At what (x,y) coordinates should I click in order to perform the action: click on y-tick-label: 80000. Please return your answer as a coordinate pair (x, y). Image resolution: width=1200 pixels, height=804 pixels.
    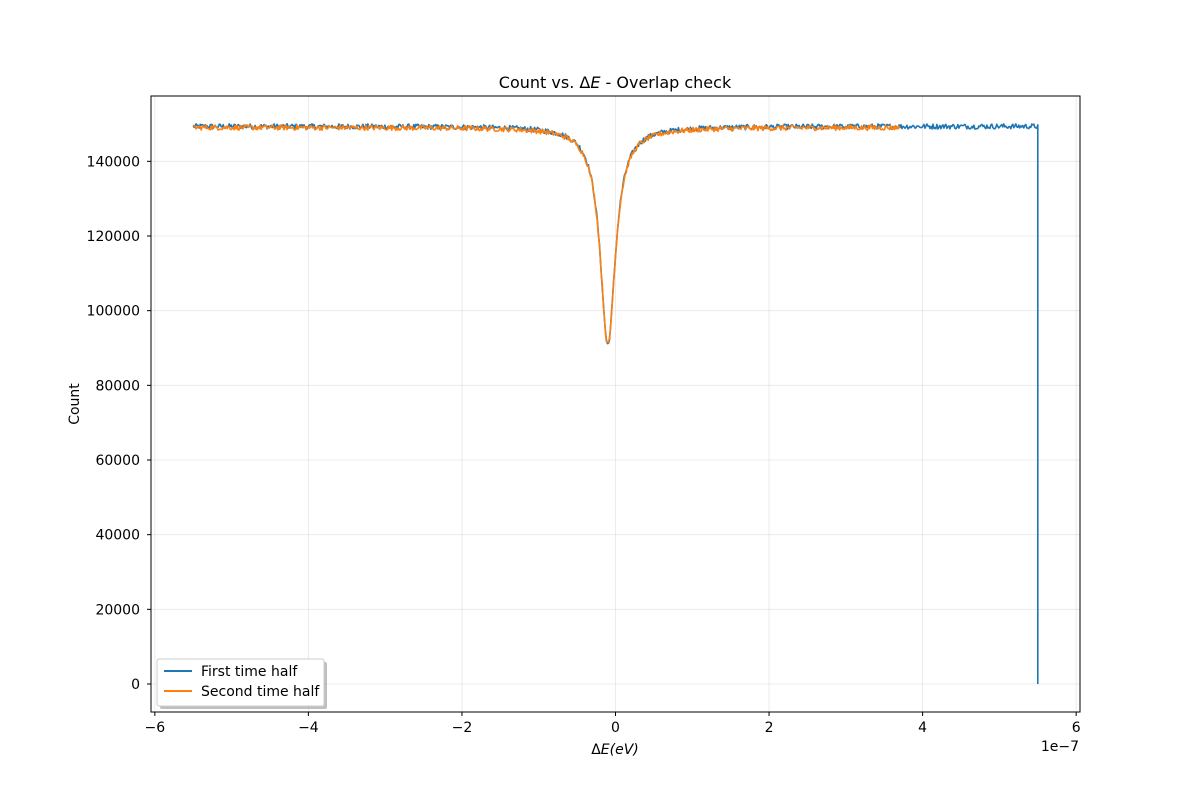
    Looking at the image, I should click on (117, 386).